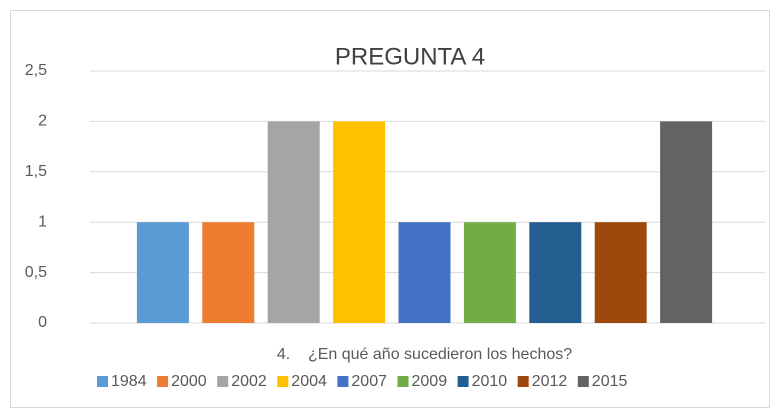  I want to click on legend-label: 1984, so click(129, 381).